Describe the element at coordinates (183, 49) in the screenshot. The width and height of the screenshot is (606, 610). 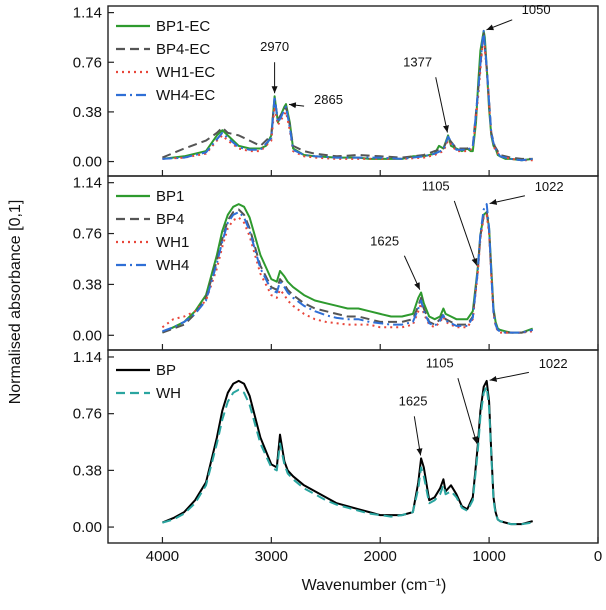
I see `legend-label: BP4-EC` at that location.